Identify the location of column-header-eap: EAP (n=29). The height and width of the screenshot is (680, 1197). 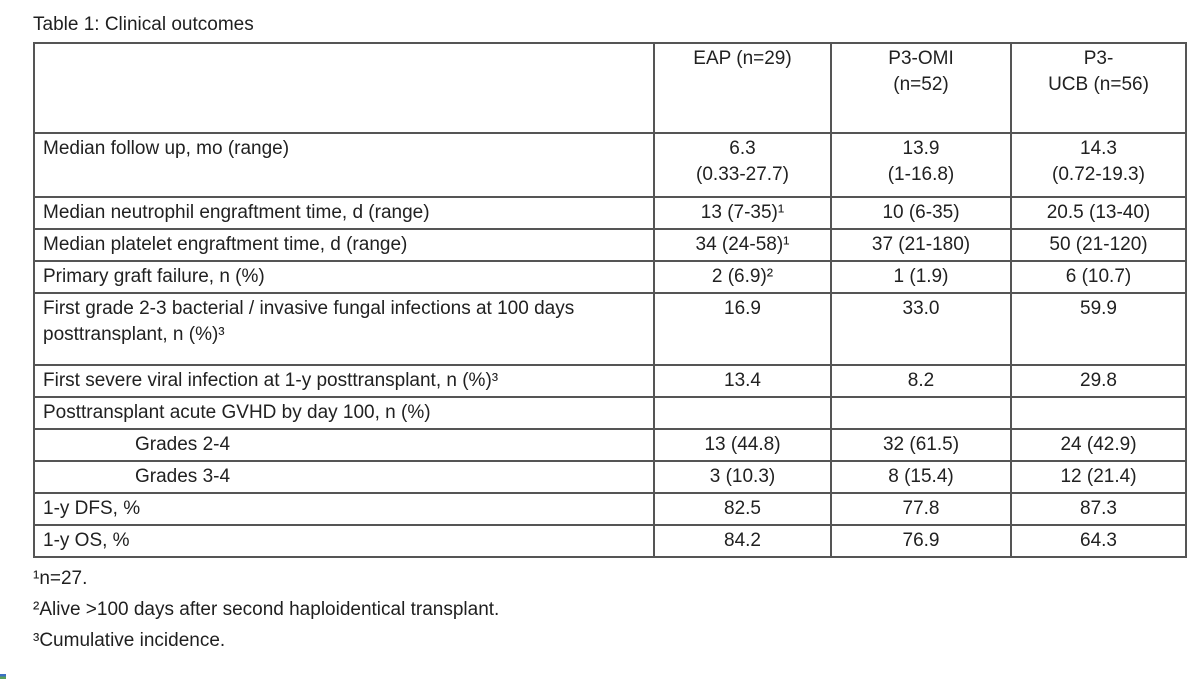
(742, 88).